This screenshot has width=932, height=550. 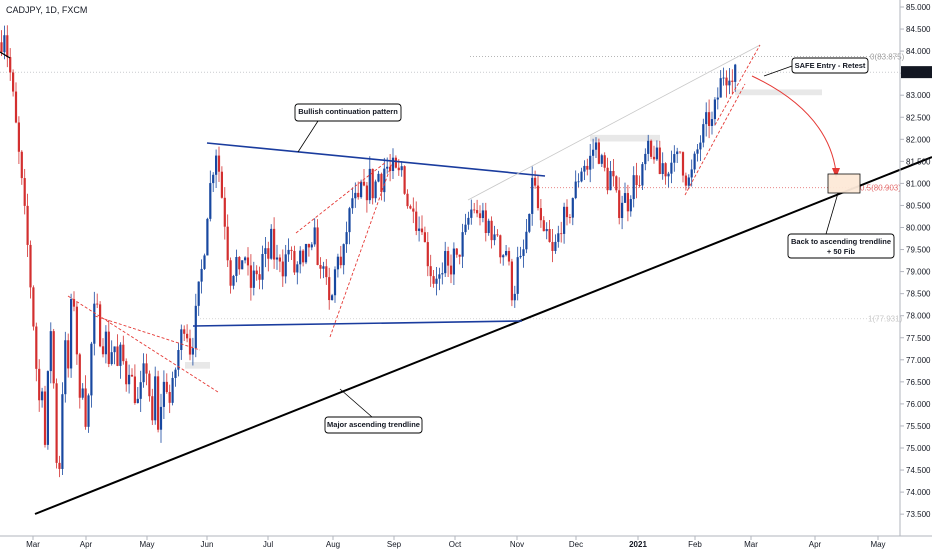 What do you see at coordinates (517, 544) in the screenshot?
I see `time-tick-label: Nov` at bounding box center [517, 544].